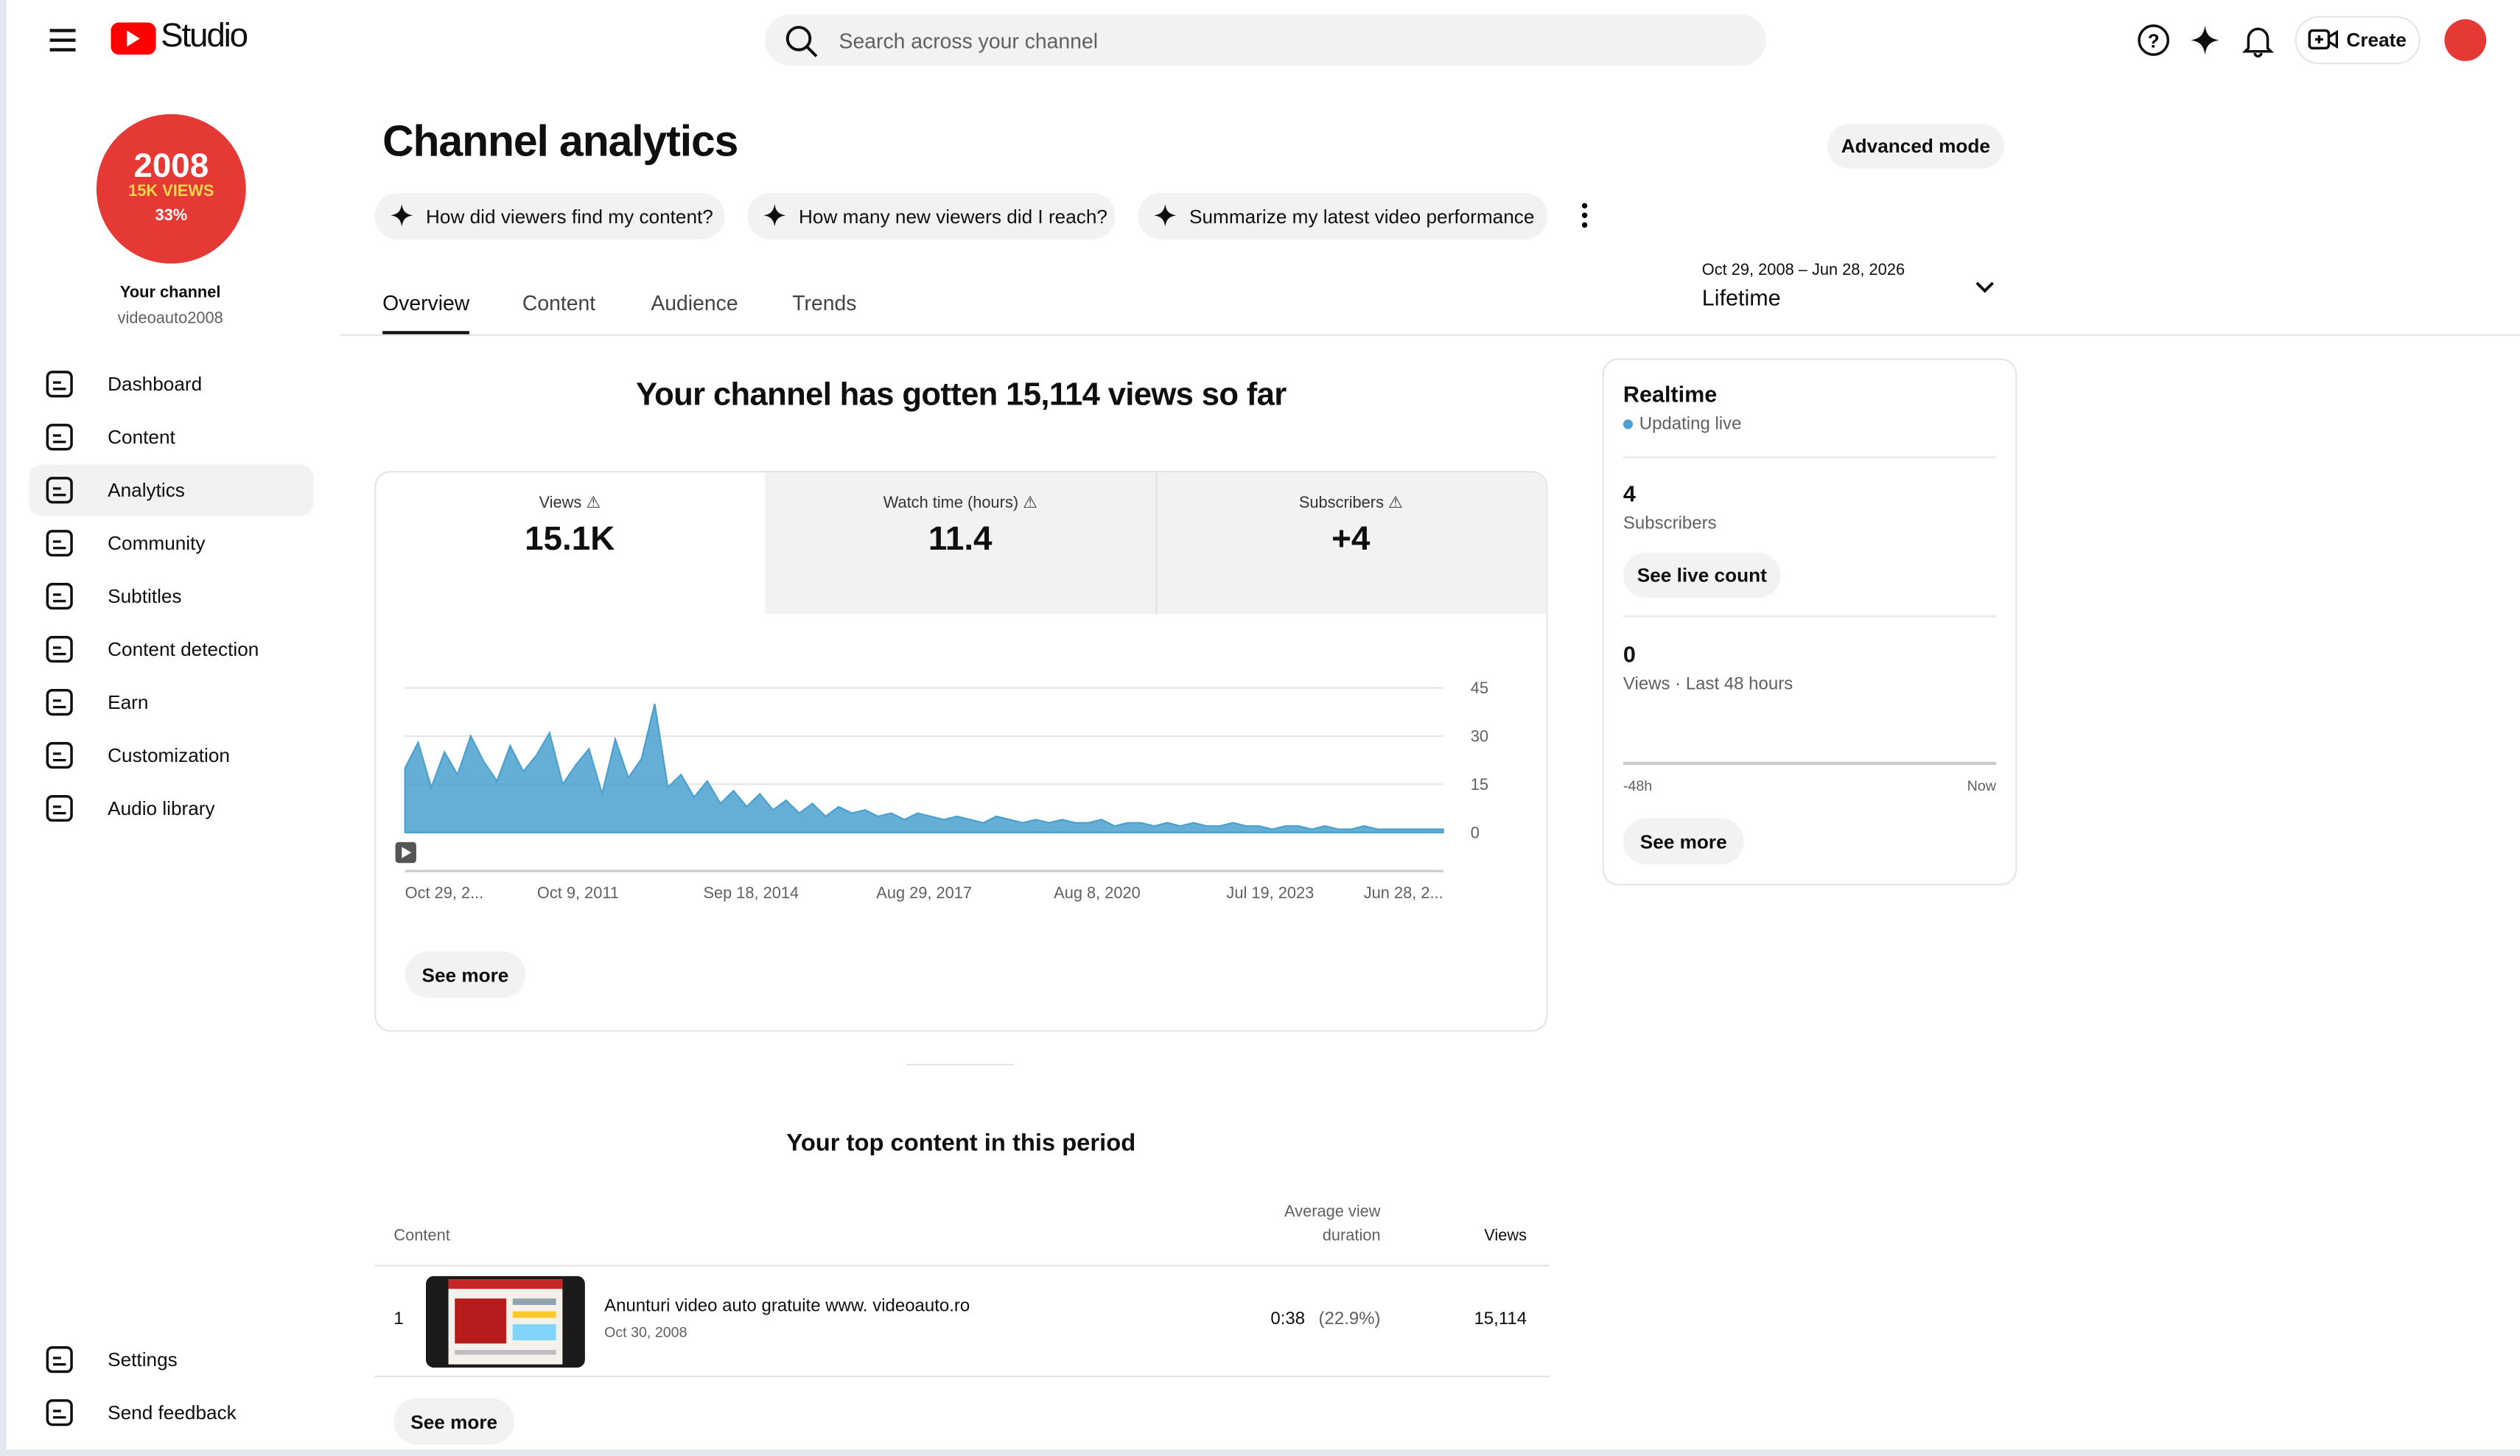  What do you see at coordinates (145, 596) in the screenshot?
I see `nav-item: Subtitles` at bounding box center [145, 596].